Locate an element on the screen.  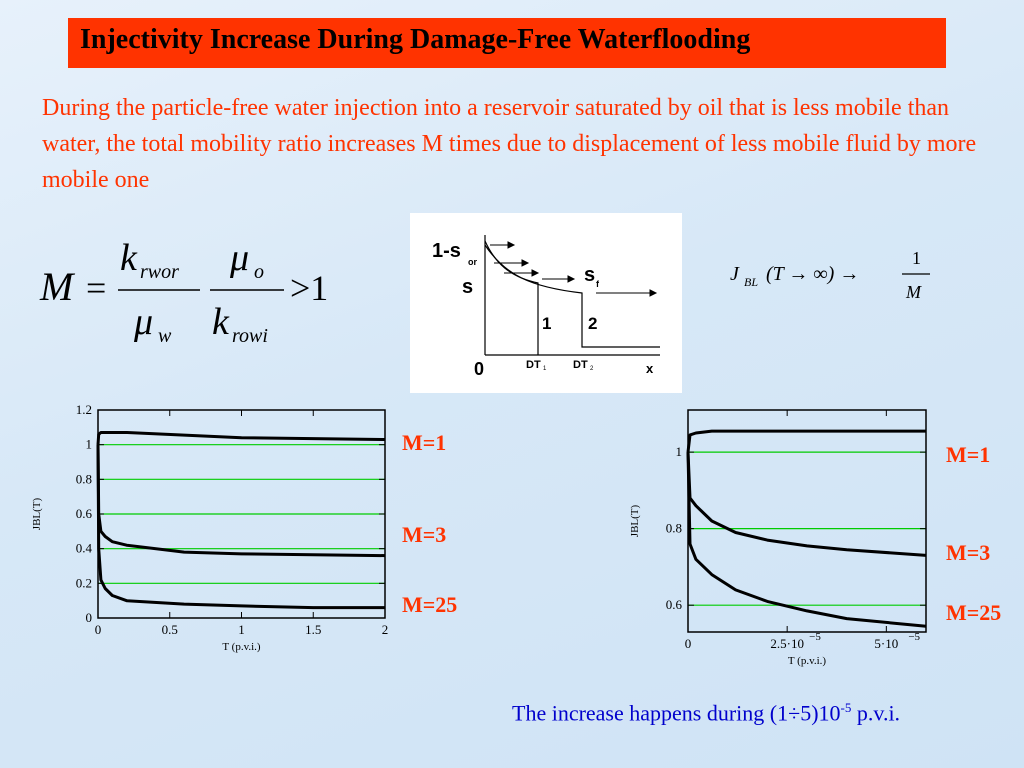
label-m3-left: M=3 is located at coordinates (424, 534).